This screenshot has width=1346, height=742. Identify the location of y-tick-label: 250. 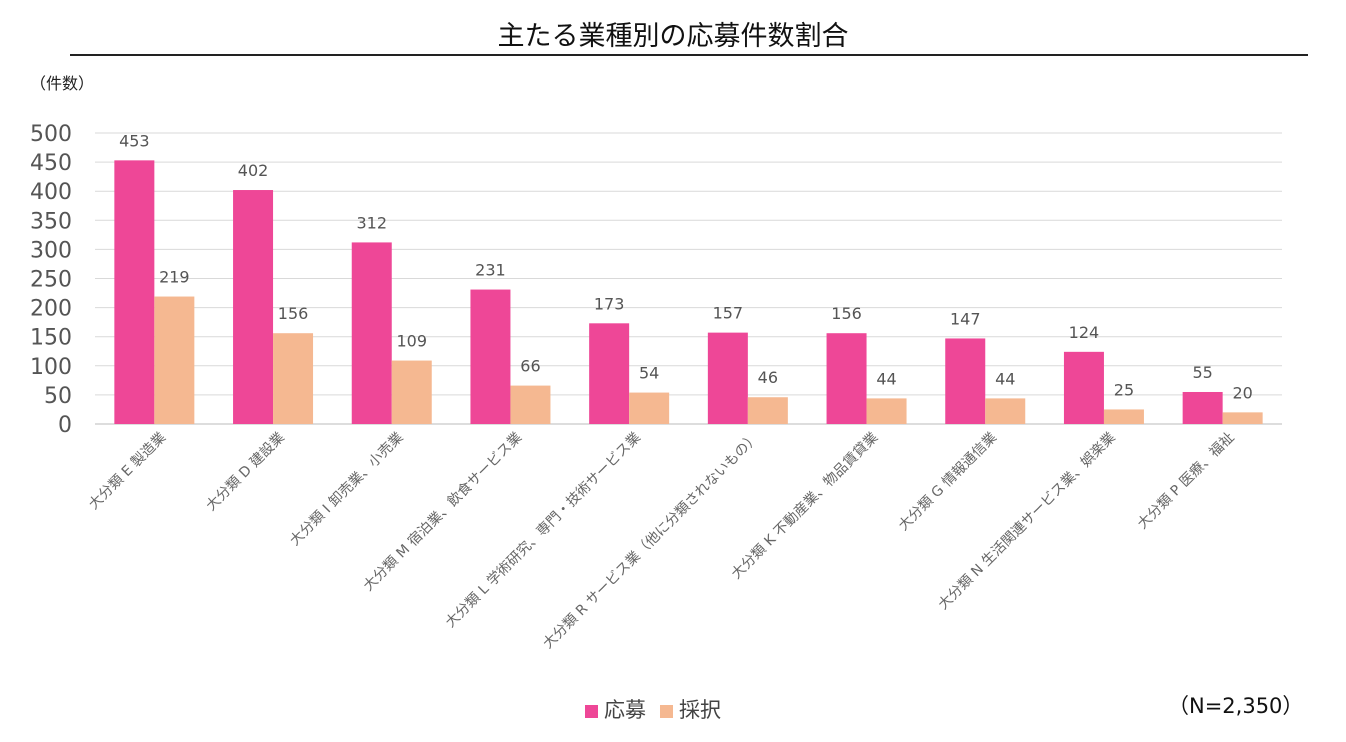
(51, 280).